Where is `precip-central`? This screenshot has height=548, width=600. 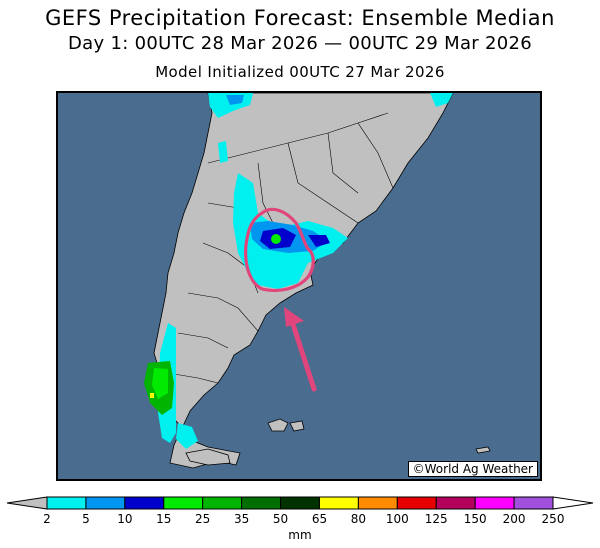
precip-central is located at coordinates (290, 231).